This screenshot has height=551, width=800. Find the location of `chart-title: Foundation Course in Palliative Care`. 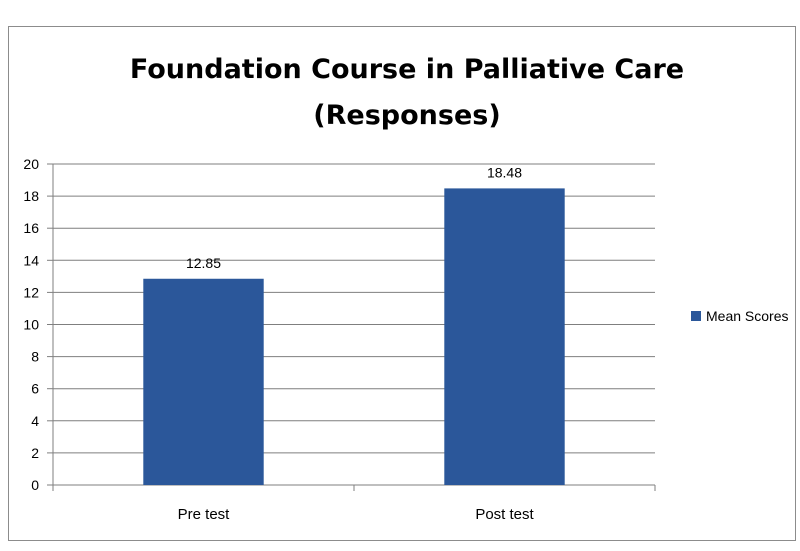

chart-title: Foundation Course in Palliative Care is located at coordinates (407, 69).